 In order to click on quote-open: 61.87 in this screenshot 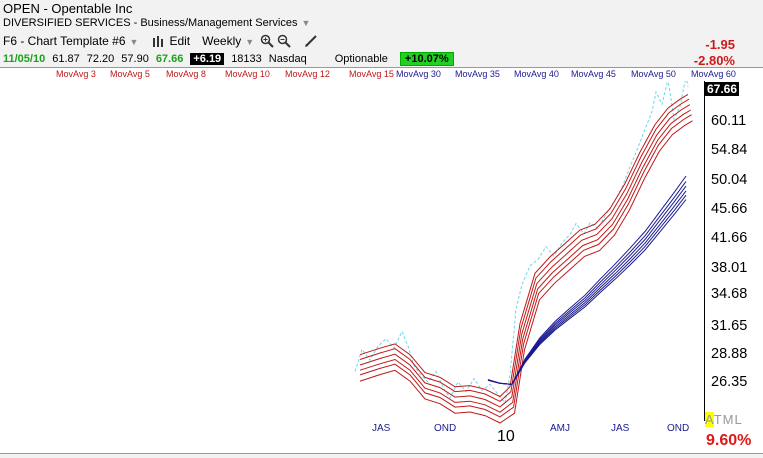, I will do `click(66, 59)`.